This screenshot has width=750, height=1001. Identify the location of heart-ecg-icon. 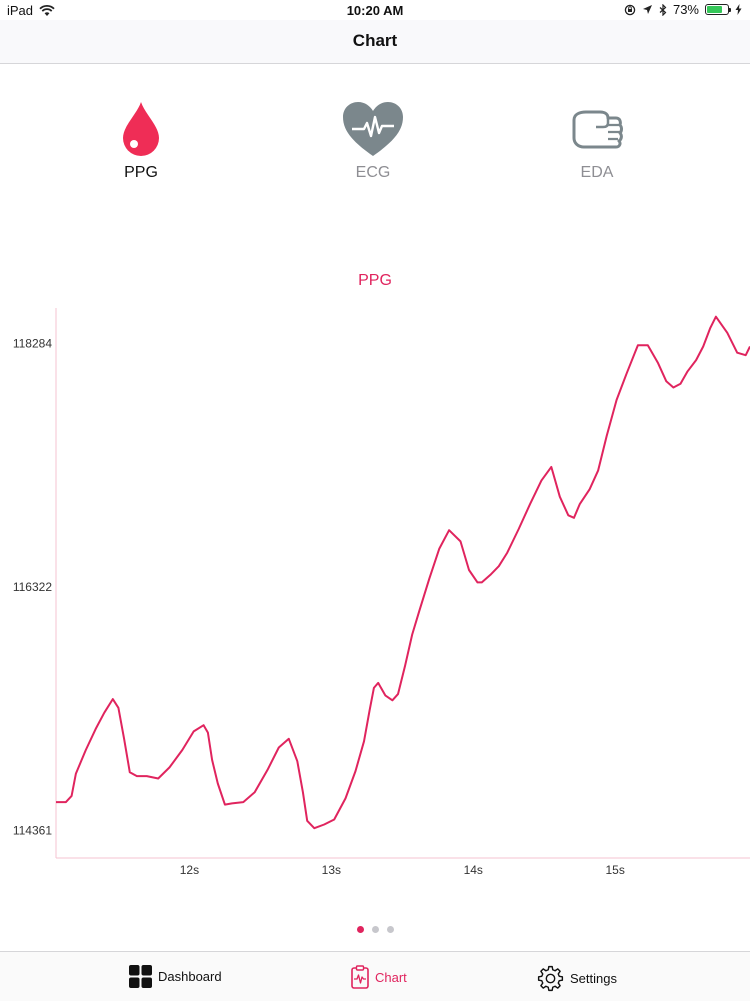
(373, 129).